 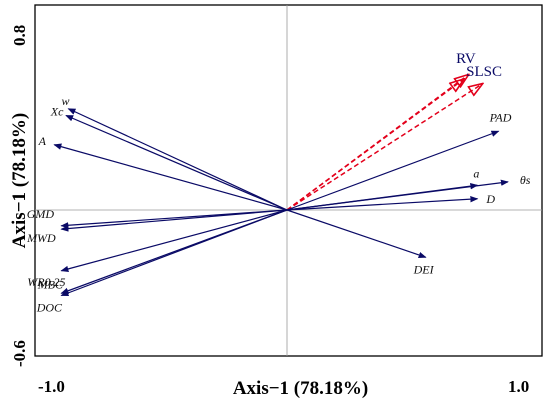 I want to click on x-tick-label: 1.0, so click(x=518, y=386).